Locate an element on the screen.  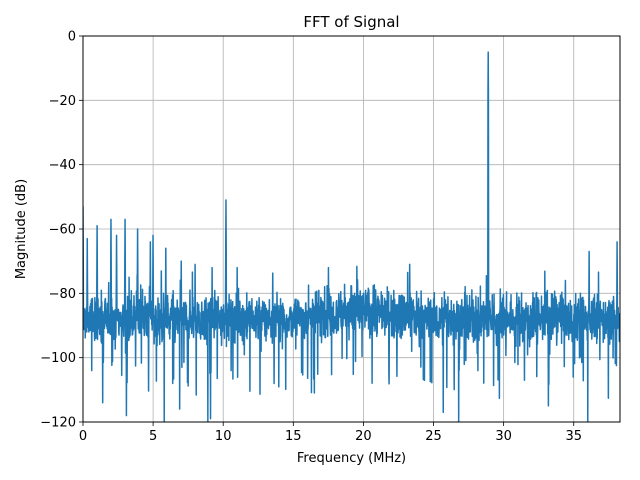
x-tick-label: 0 is located at coordinates (83, 436).